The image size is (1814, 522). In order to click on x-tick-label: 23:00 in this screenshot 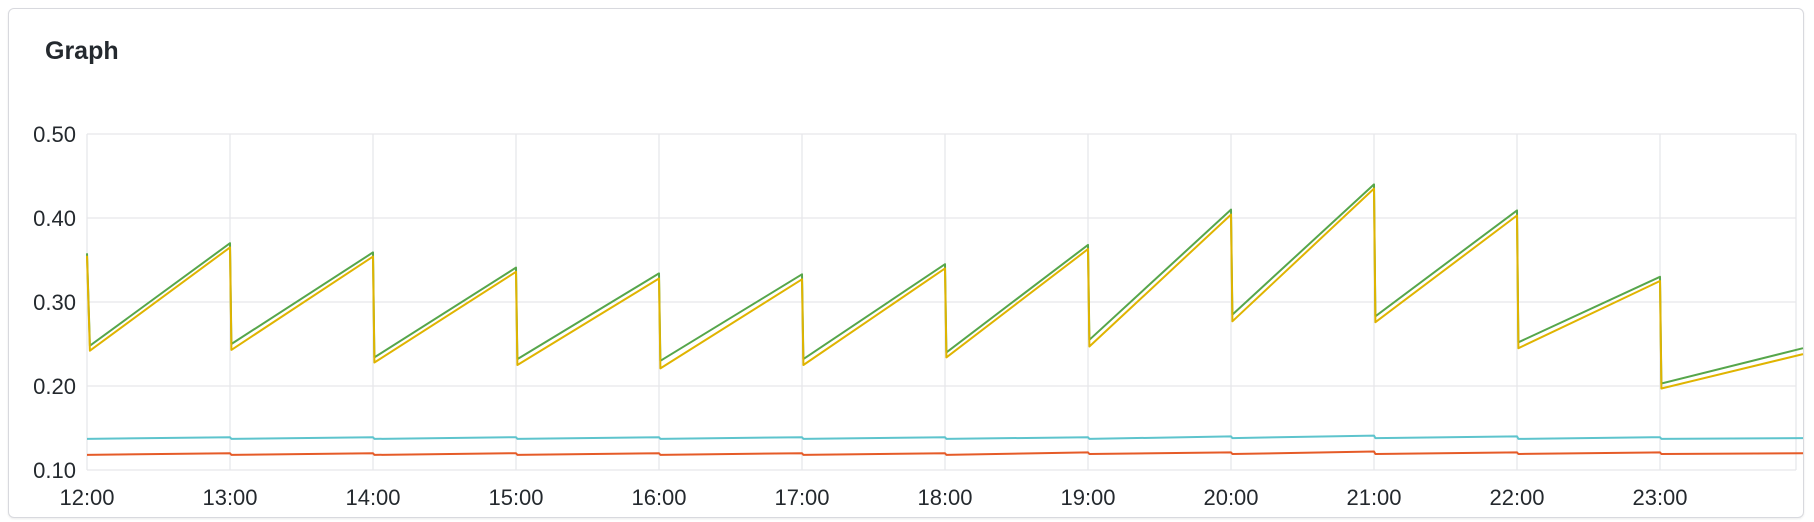, I will do `click(1659, 497)`.